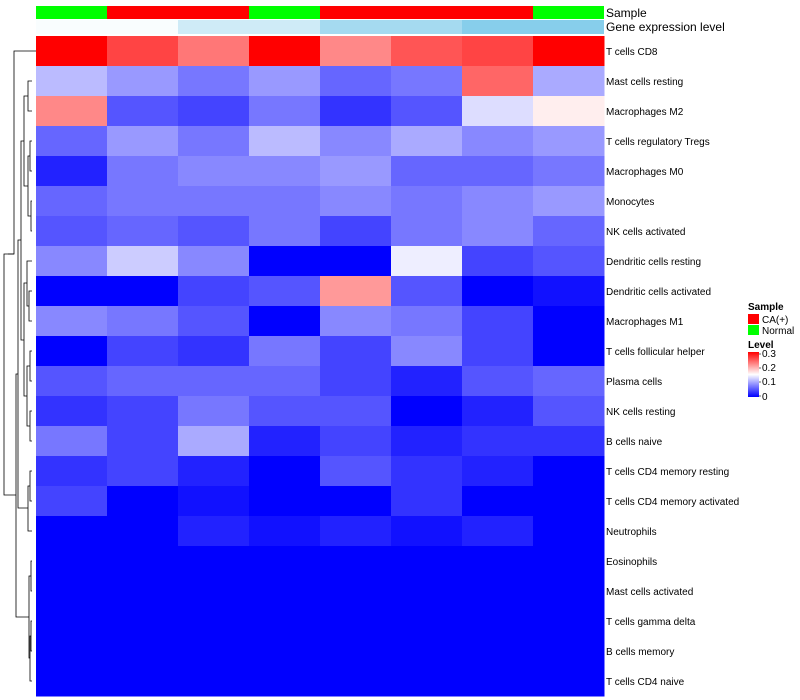  Describe the element at coordinates (645, 322) in the screenshot. I see `row-label: Macrophages M1` at that location.